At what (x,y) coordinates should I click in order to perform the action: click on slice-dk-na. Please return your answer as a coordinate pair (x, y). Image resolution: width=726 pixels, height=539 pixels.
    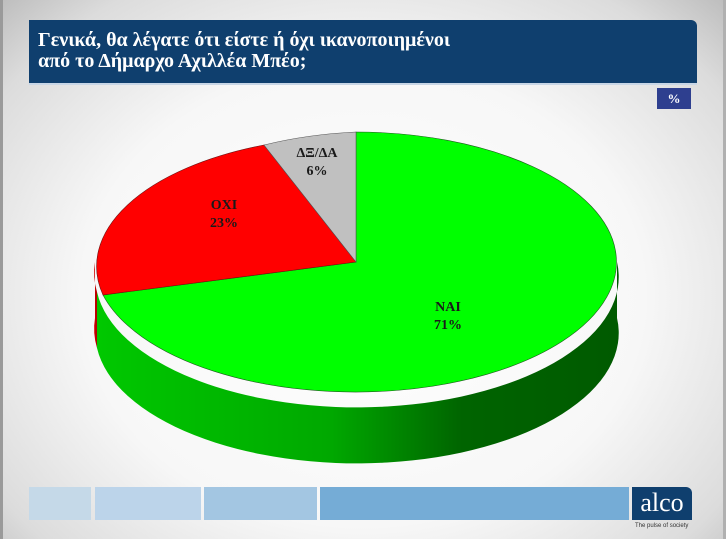
    Looking at the image, I should click on (310, 197).